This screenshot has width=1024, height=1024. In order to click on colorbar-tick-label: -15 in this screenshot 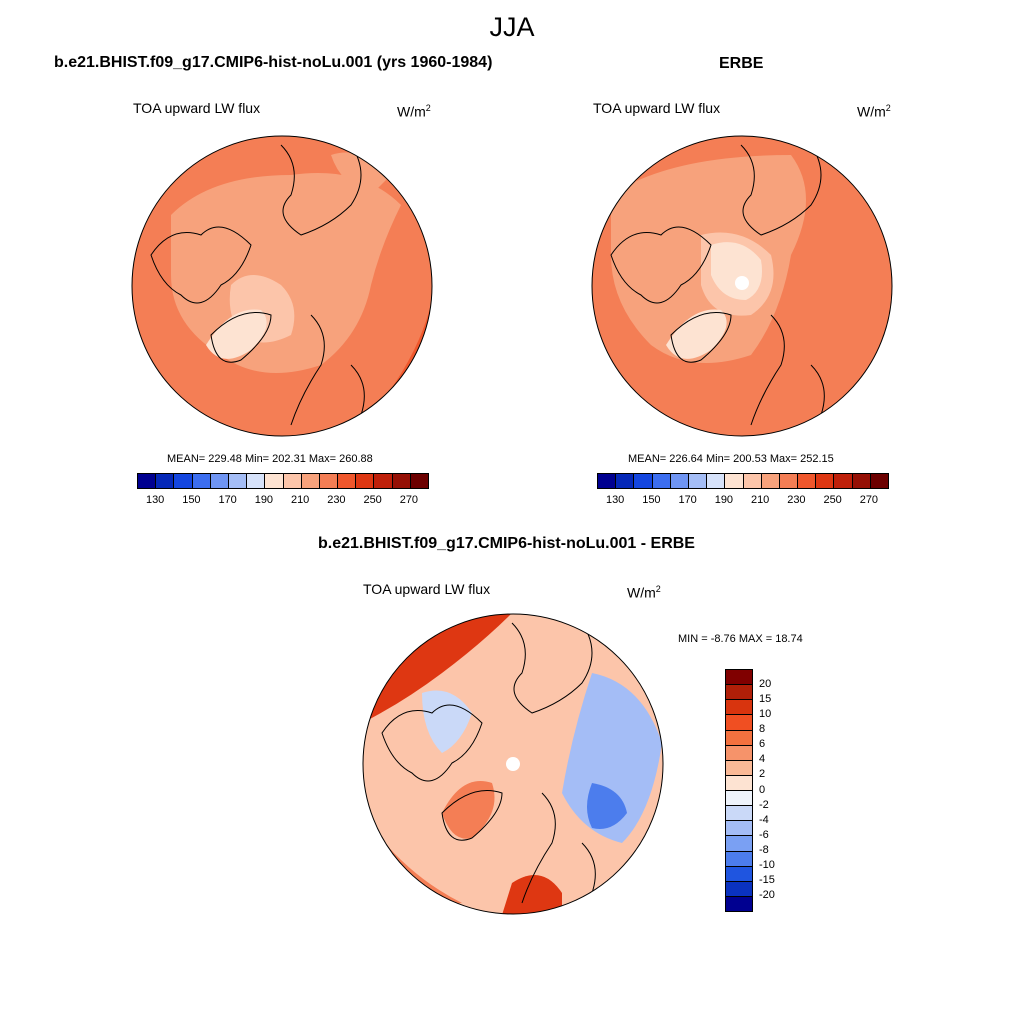, I will do `click(767, 879)`.